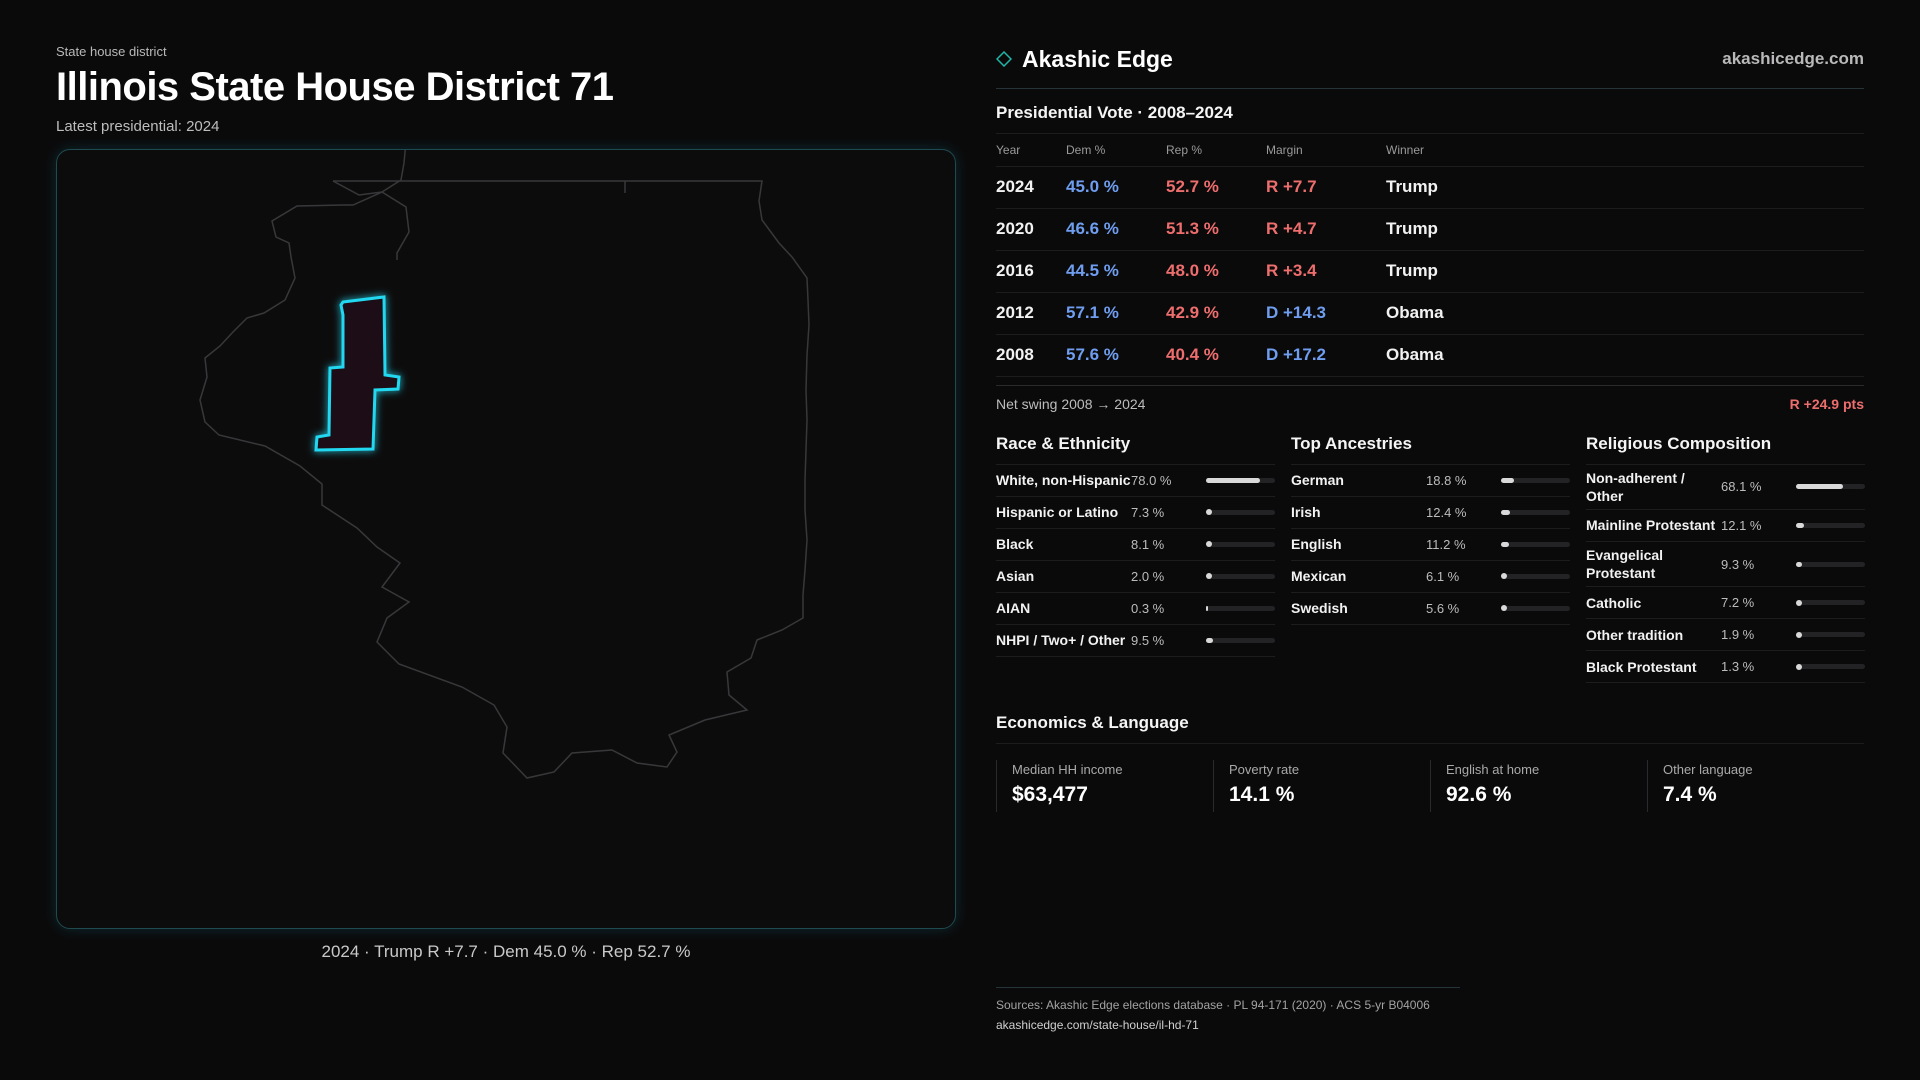 Image resolution: width=1920 pixels, height=1080 pixels. Describe the element at coordinates (1216, 313) in the screenshot. I see `vote-rep: 42.9 %` at that location.